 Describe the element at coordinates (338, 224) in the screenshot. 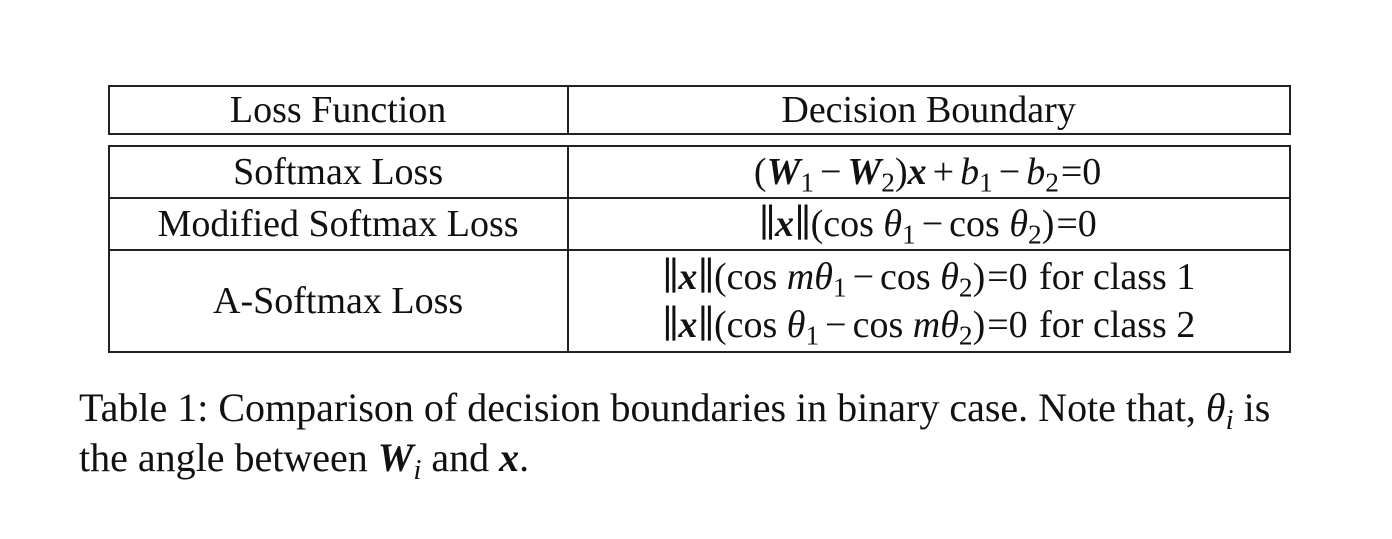

I see `loss-name-modified-softmax: Modified Softmax Loss` at that location.